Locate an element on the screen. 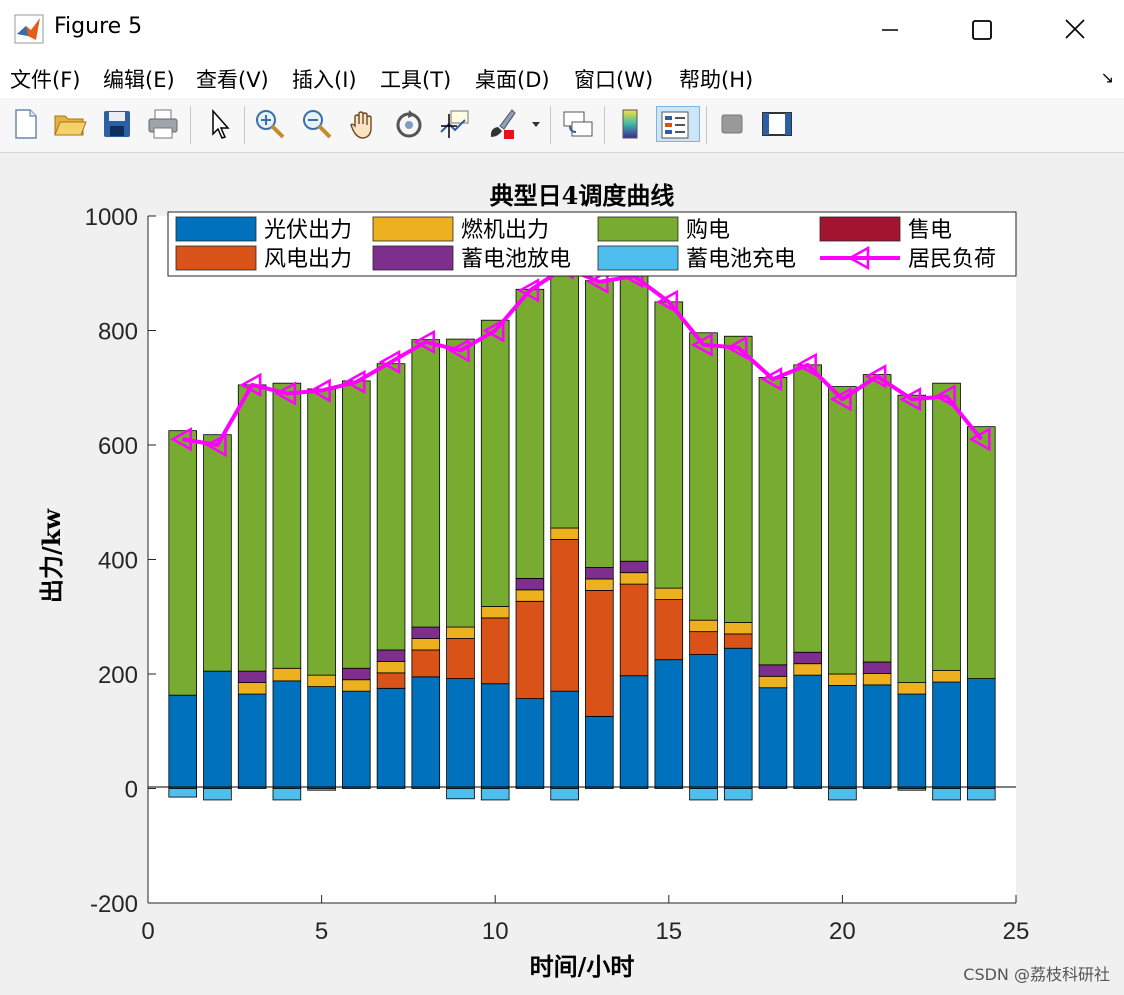 The height and width of the screenshot is (995, 1124). legend-icon is located at coordinates (678, 124).